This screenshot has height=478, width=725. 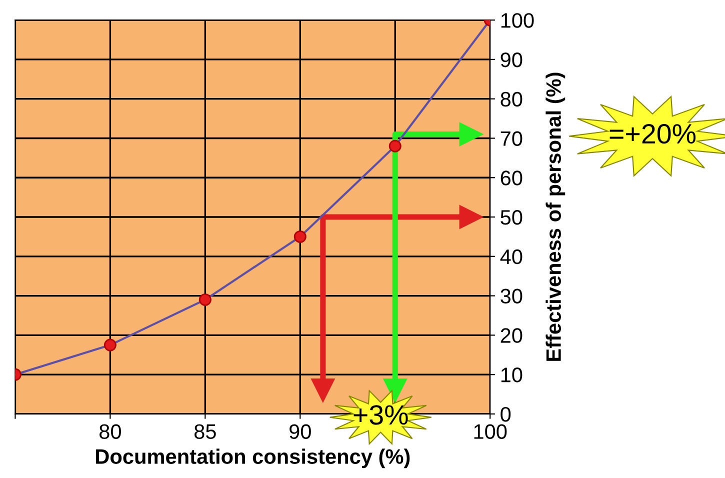 What do you see at coordinates (517, 20) in the screenshot?
I see `y-tick-label: 100` at bounding box center [517, 20].